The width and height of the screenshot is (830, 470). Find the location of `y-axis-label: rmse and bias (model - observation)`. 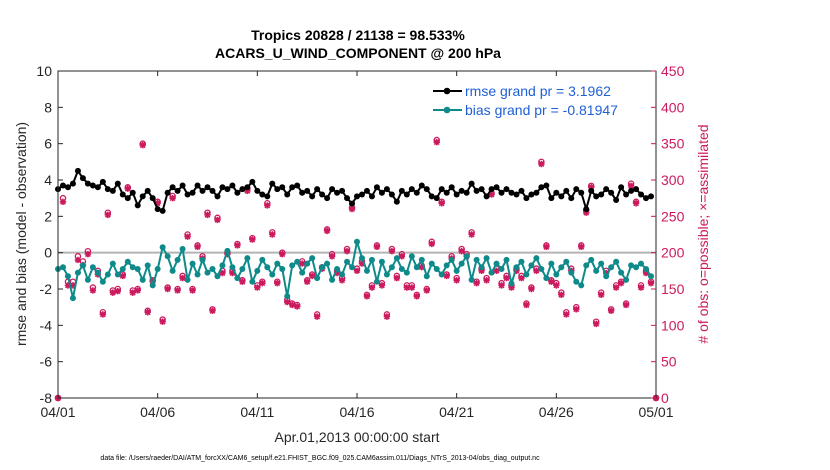

y-axis-label: rmse and bias (model - observation) is located at coordinates (21, 234).